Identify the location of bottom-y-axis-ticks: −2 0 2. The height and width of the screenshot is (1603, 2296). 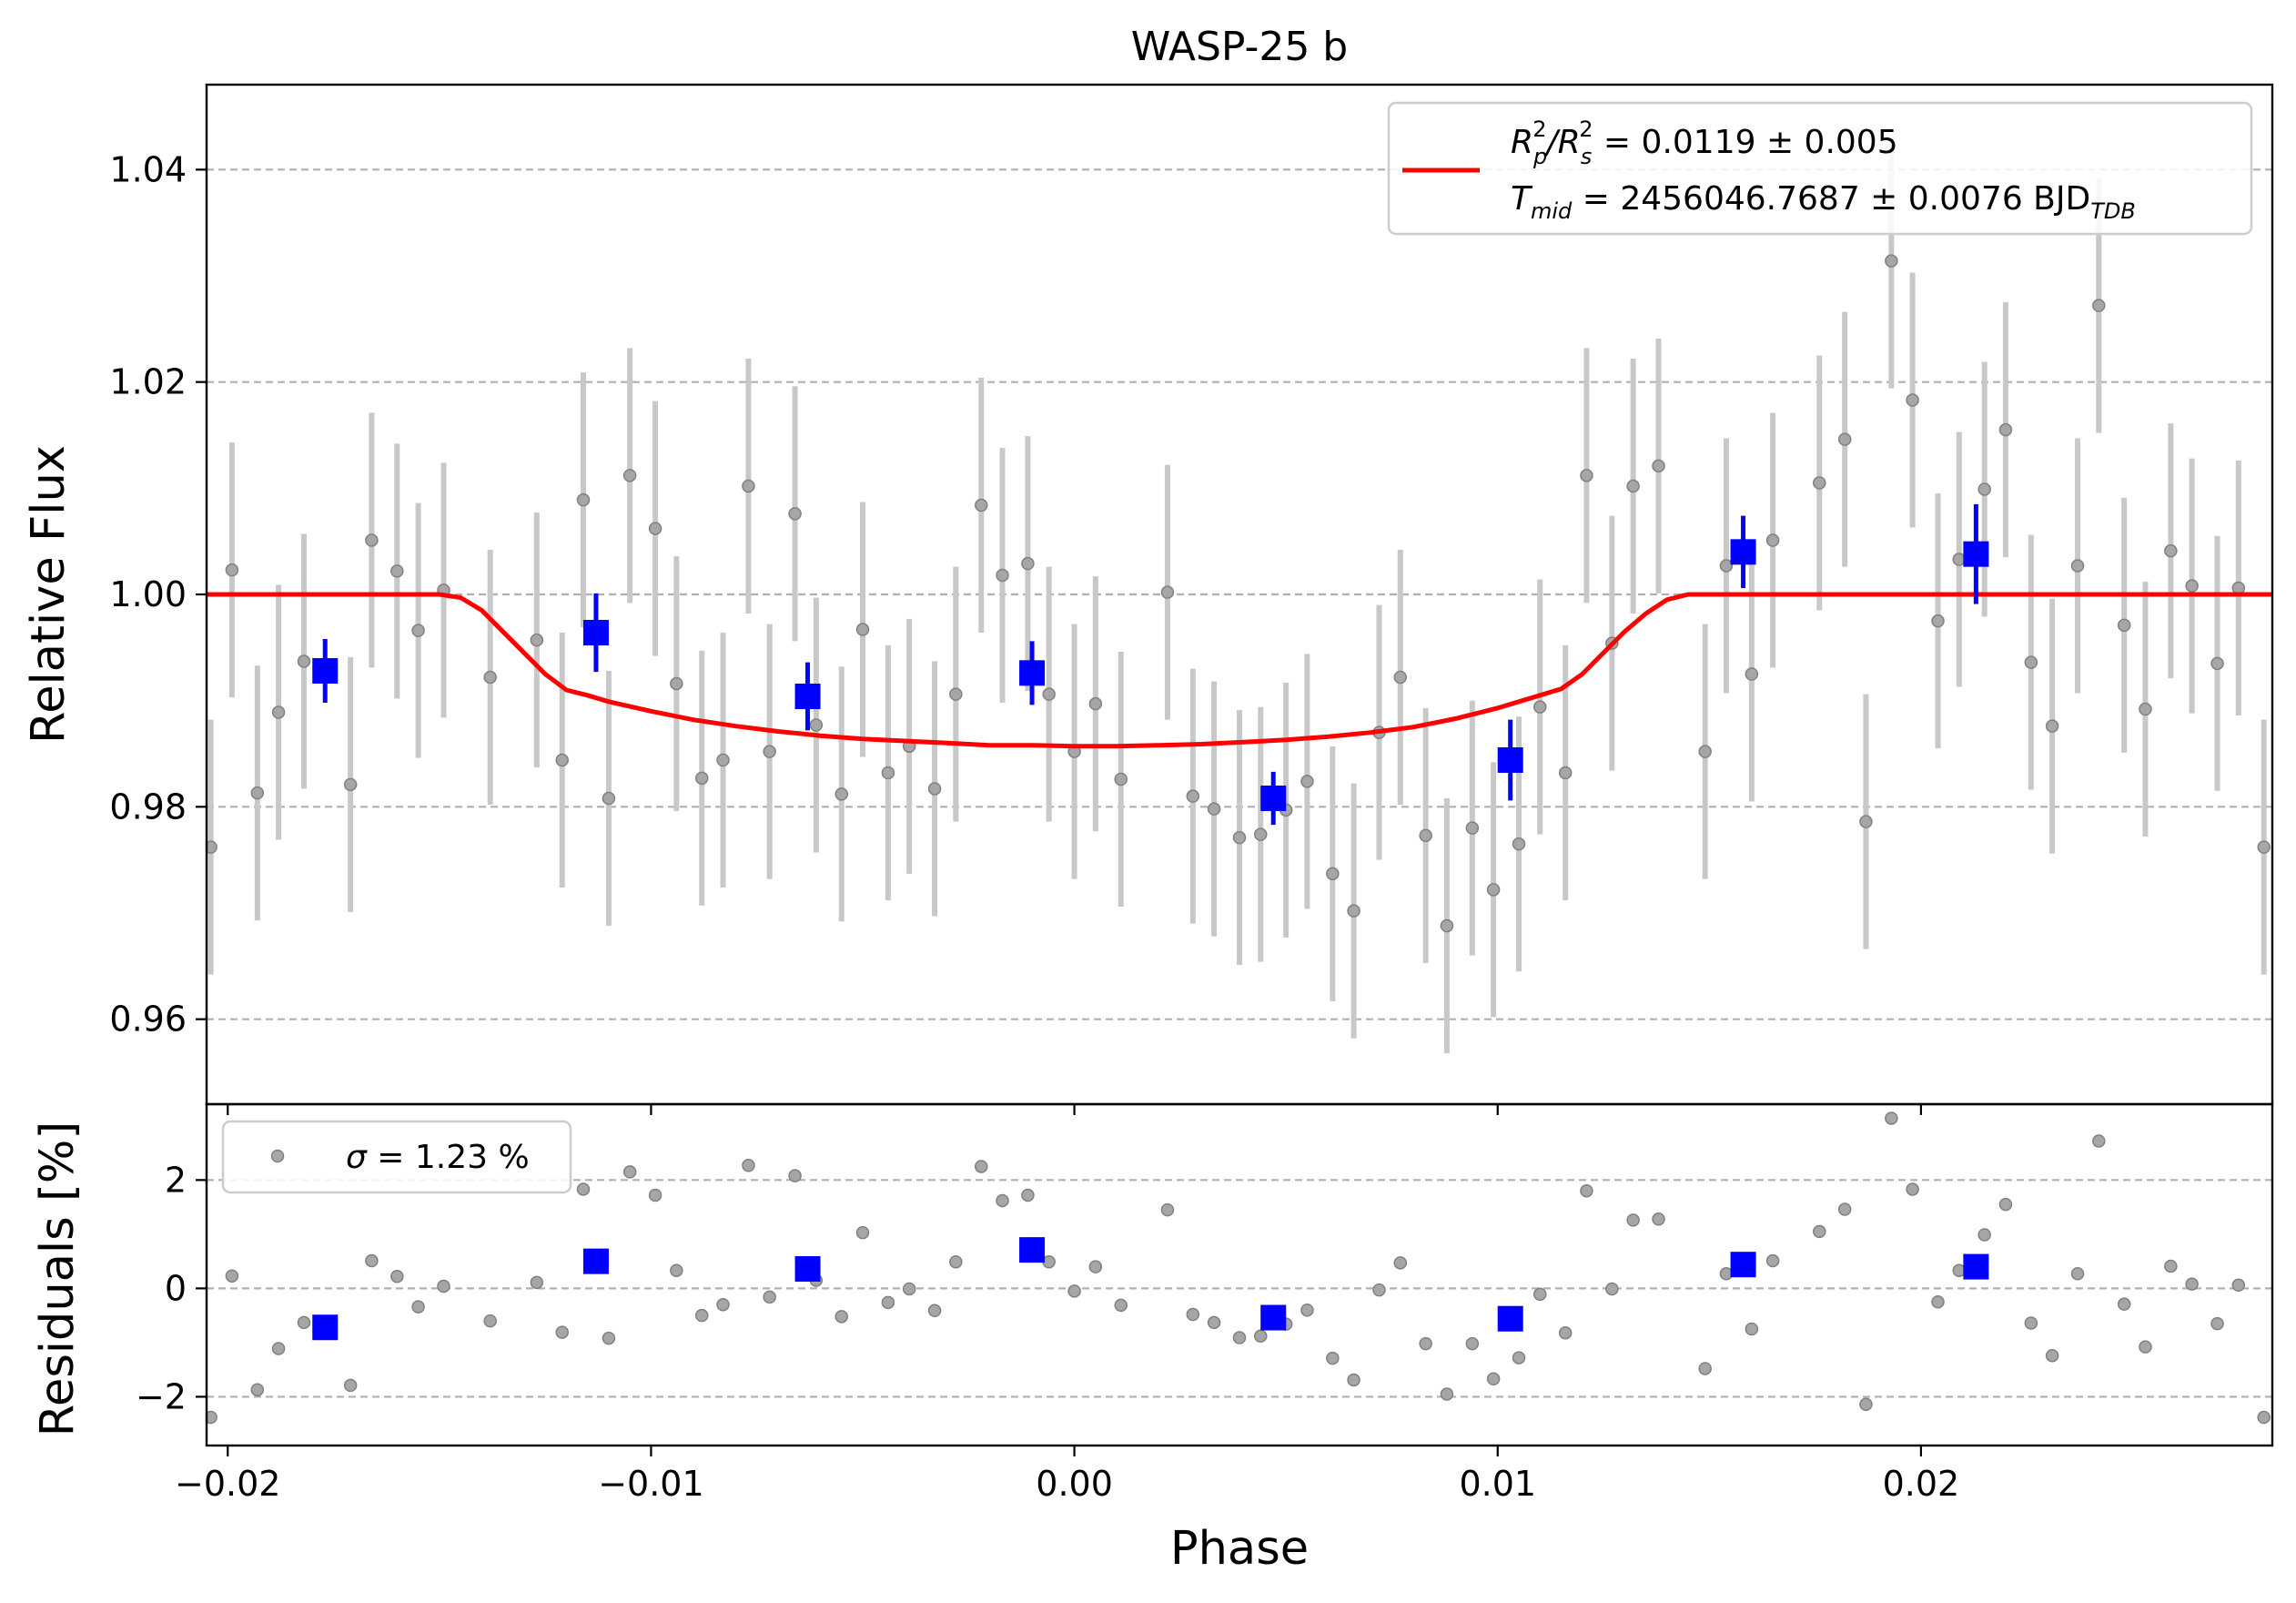
(171, 1288).